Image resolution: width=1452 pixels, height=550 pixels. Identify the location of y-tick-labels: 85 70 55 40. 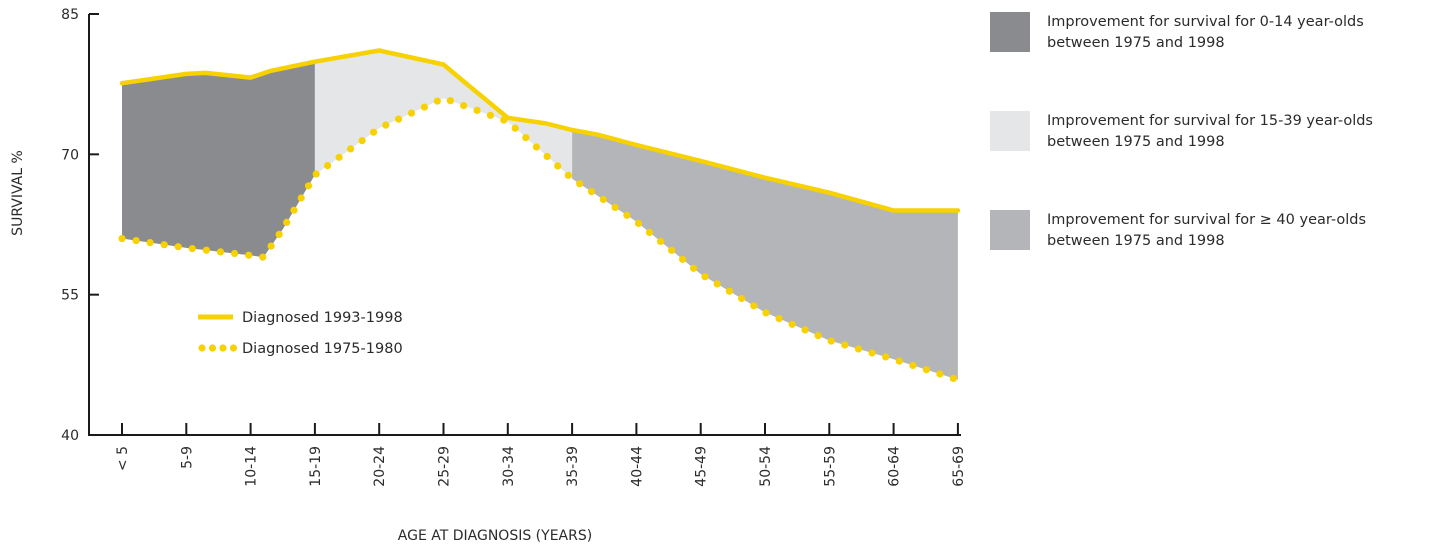
(70, 225).